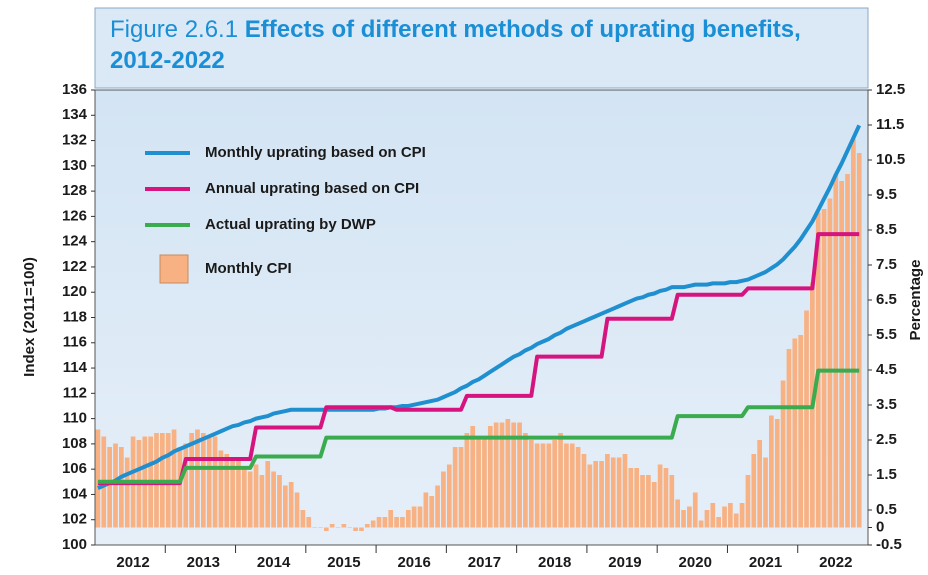  Describe the element at coordinates (880, 526) in the screenshot. I see `y2-tick-label: 0` at that location.